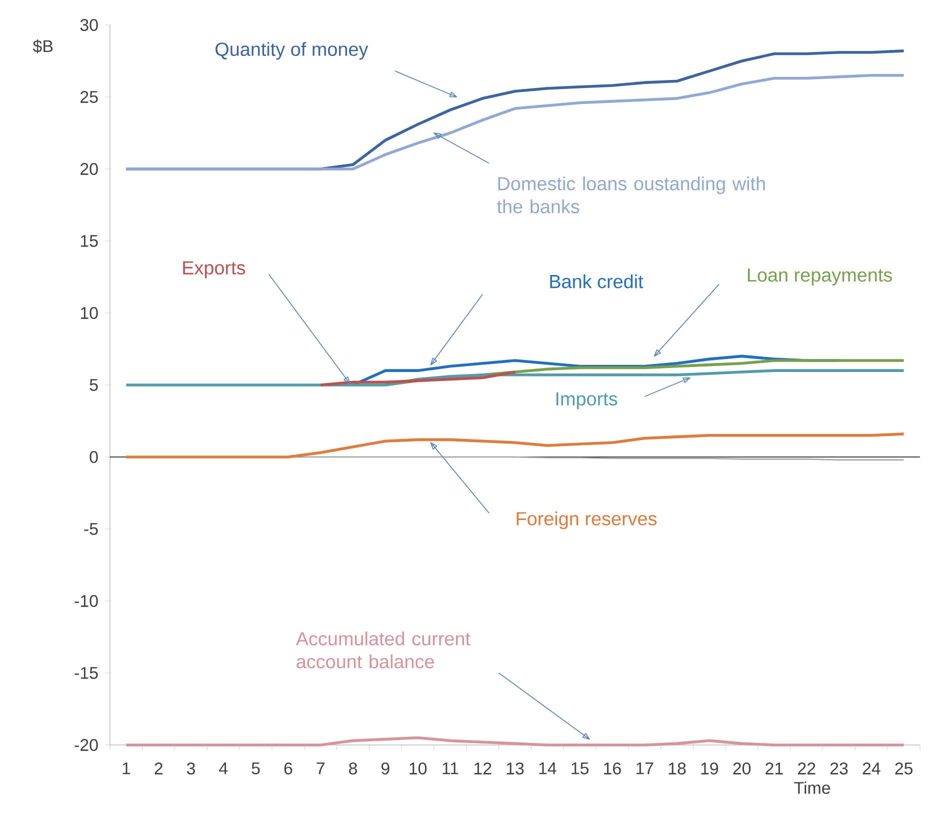 This screenshot has width=928, height=833. I want to click on x-tick-label: 12, so click(483, 768).